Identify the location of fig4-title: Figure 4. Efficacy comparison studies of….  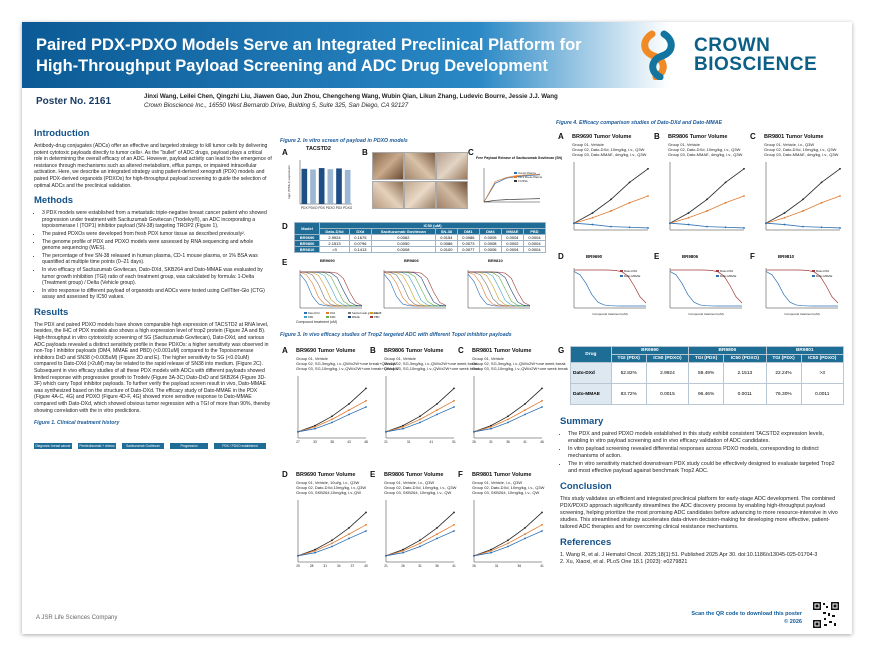
(639, 123).